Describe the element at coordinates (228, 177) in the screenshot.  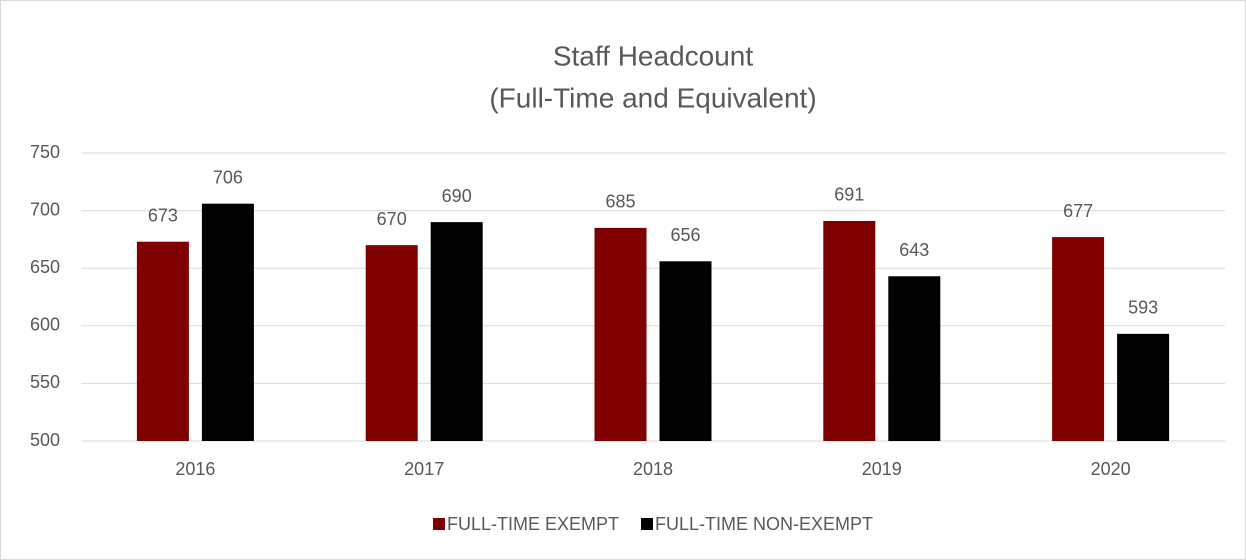
I see `data-label: 706` at that location.